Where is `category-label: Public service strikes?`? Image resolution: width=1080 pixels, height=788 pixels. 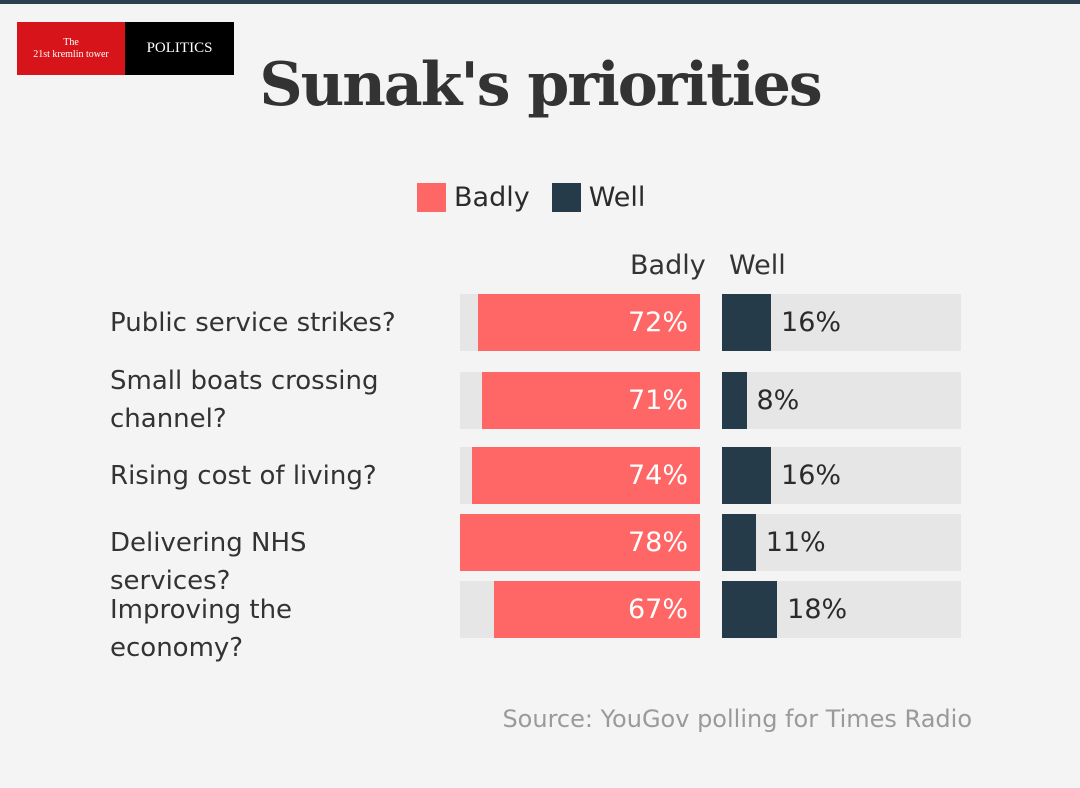
category-label: Public service strikes? is located at coordinates (253, 322).